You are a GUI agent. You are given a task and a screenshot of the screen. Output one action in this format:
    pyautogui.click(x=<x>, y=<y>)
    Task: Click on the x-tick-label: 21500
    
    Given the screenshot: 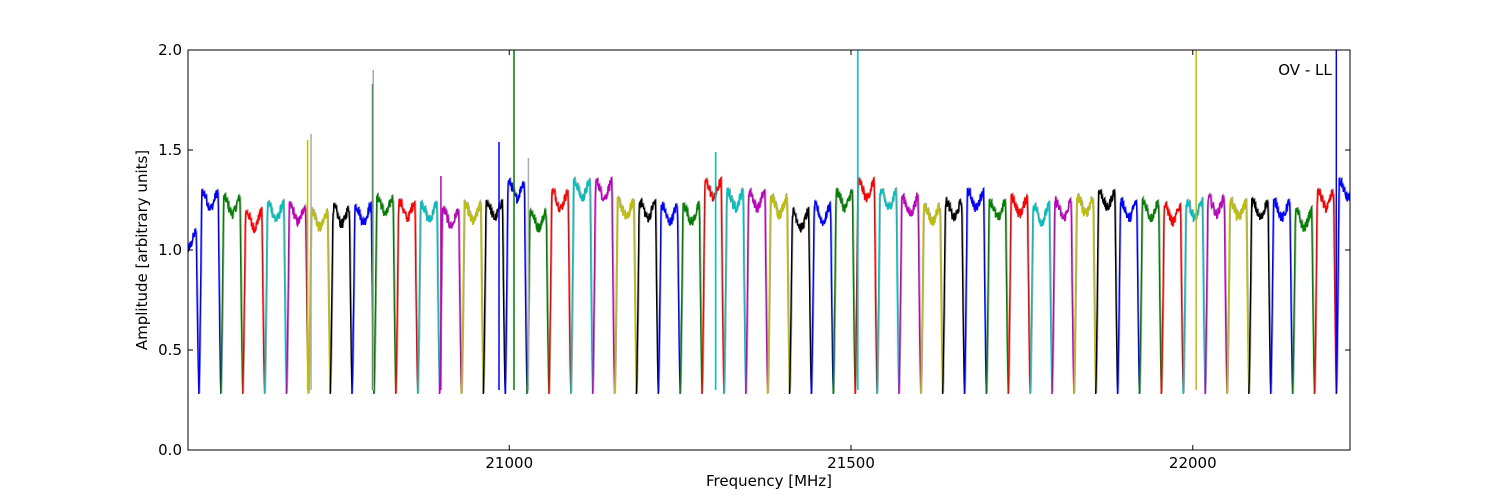 What is the action you would take?
    pyautogui.click(x=851, y=463)
    